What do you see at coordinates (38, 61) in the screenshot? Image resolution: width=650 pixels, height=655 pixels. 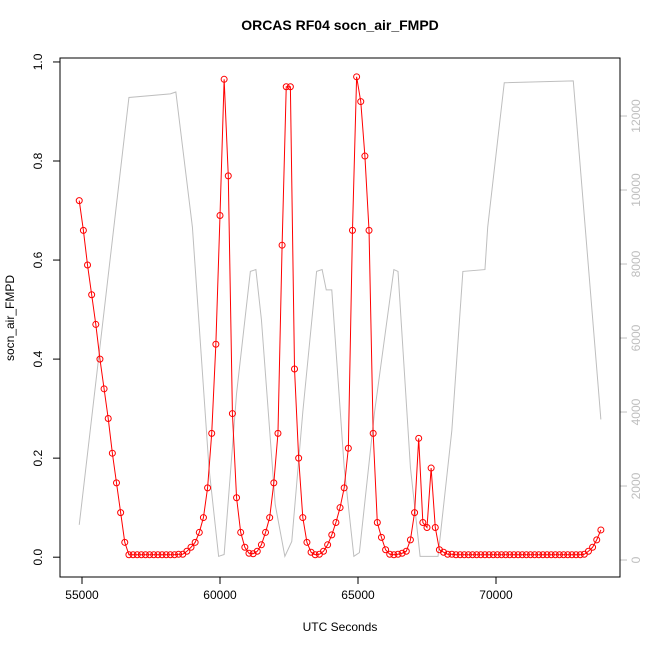 I see `y-tick-label: 1.0` at bounding box center [38, 61].